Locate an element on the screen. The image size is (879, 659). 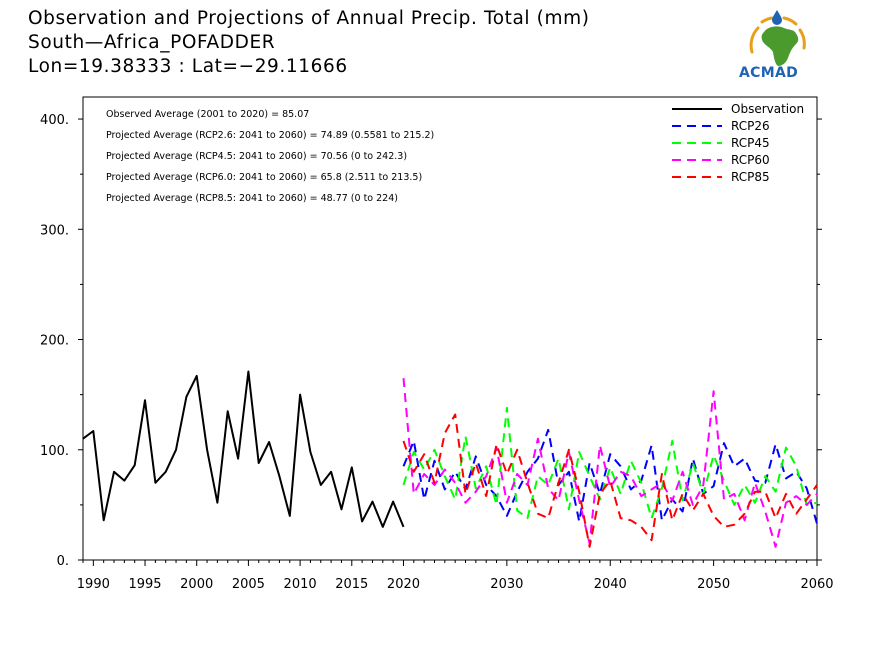
x-tick-label: 2050 is located at coordinates (713, 584).